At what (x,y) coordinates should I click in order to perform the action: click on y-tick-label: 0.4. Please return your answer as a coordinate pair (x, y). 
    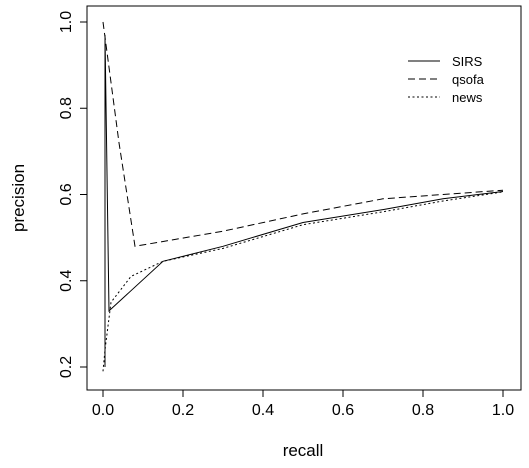
    Looking at the image, I should click on (66, 281).